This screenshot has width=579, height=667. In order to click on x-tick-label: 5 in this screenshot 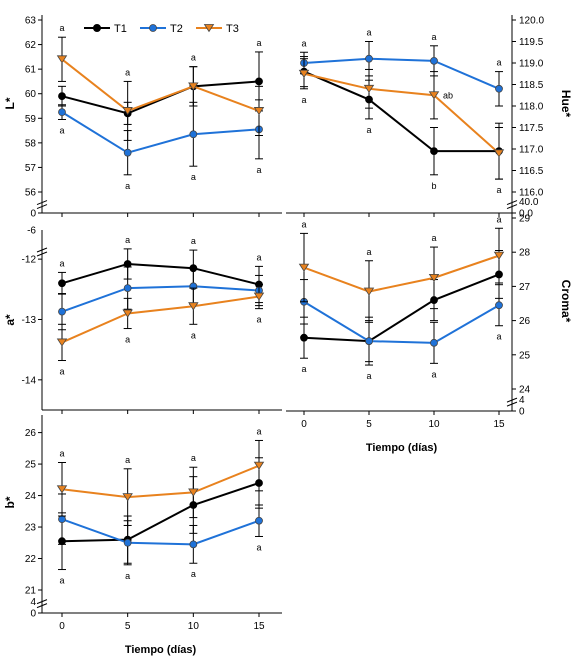, I will do `click(128, 626)`.